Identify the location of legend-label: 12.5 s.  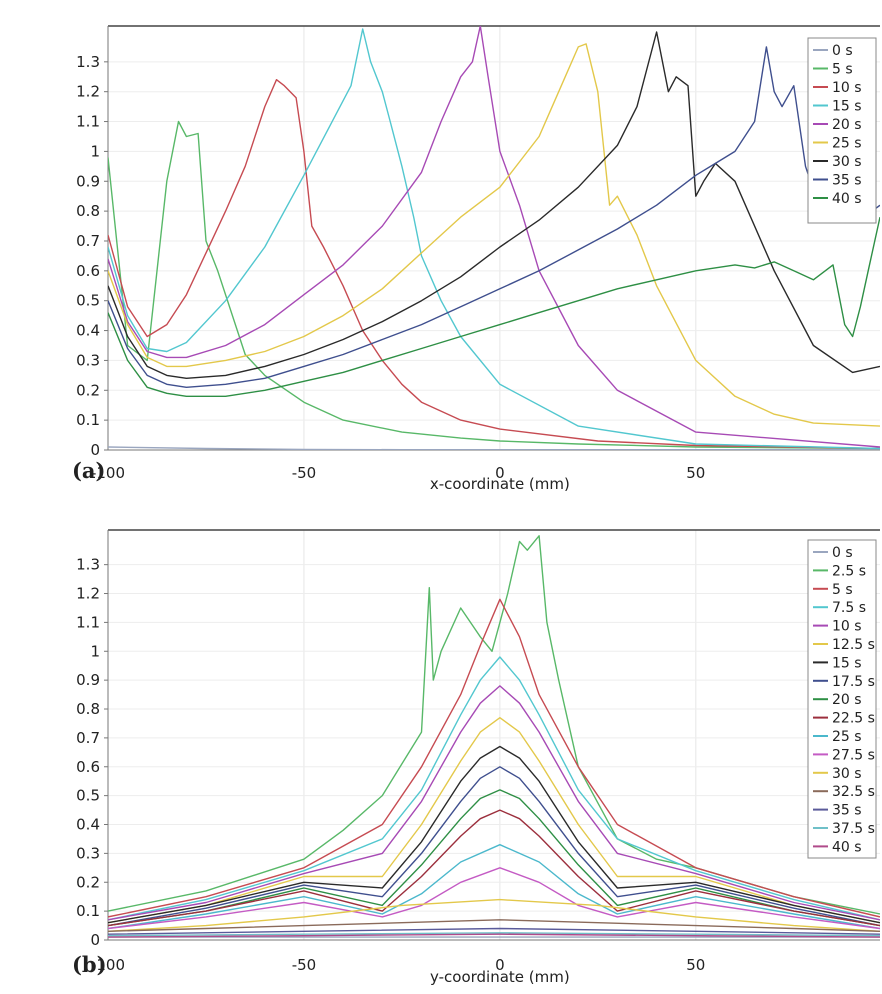
(853, 645).